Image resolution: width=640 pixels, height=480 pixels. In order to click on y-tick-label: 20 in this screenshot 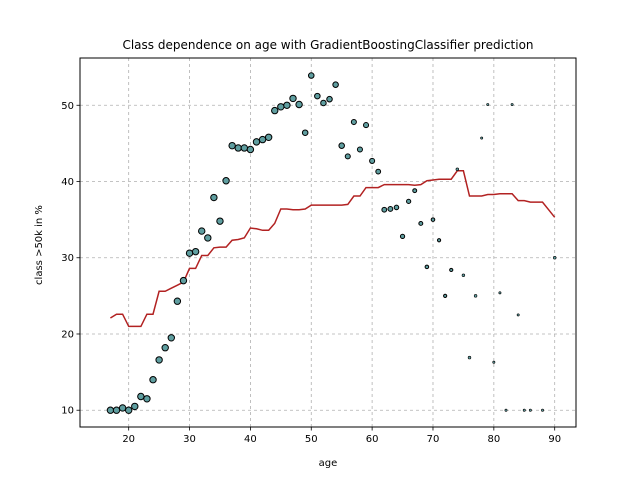, I will do `click(67, 334)`.